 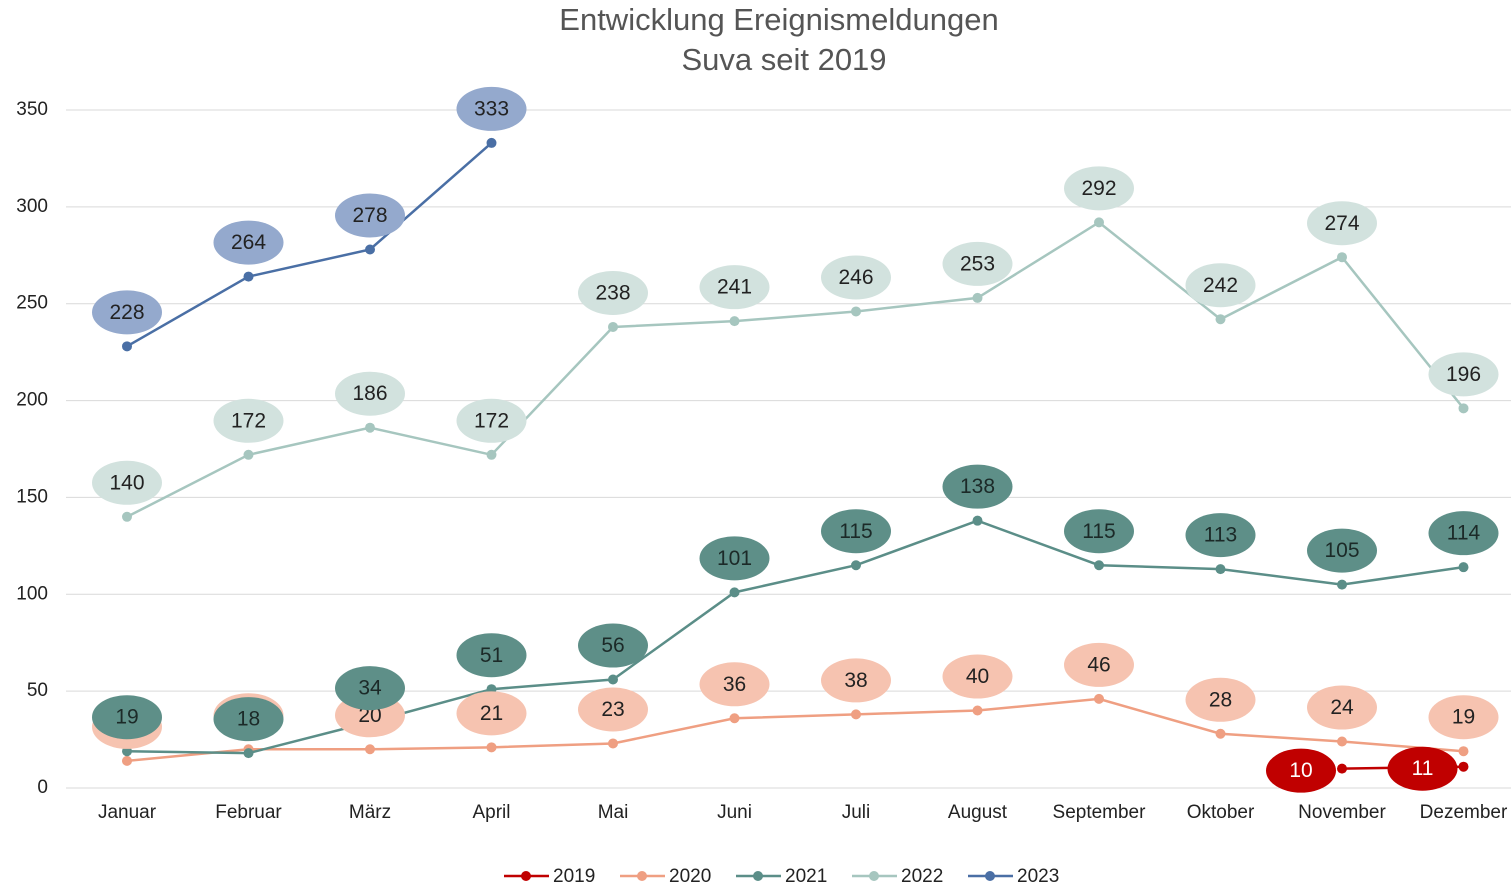 I want to click on data-label: 56, so click(x=612, y=645).